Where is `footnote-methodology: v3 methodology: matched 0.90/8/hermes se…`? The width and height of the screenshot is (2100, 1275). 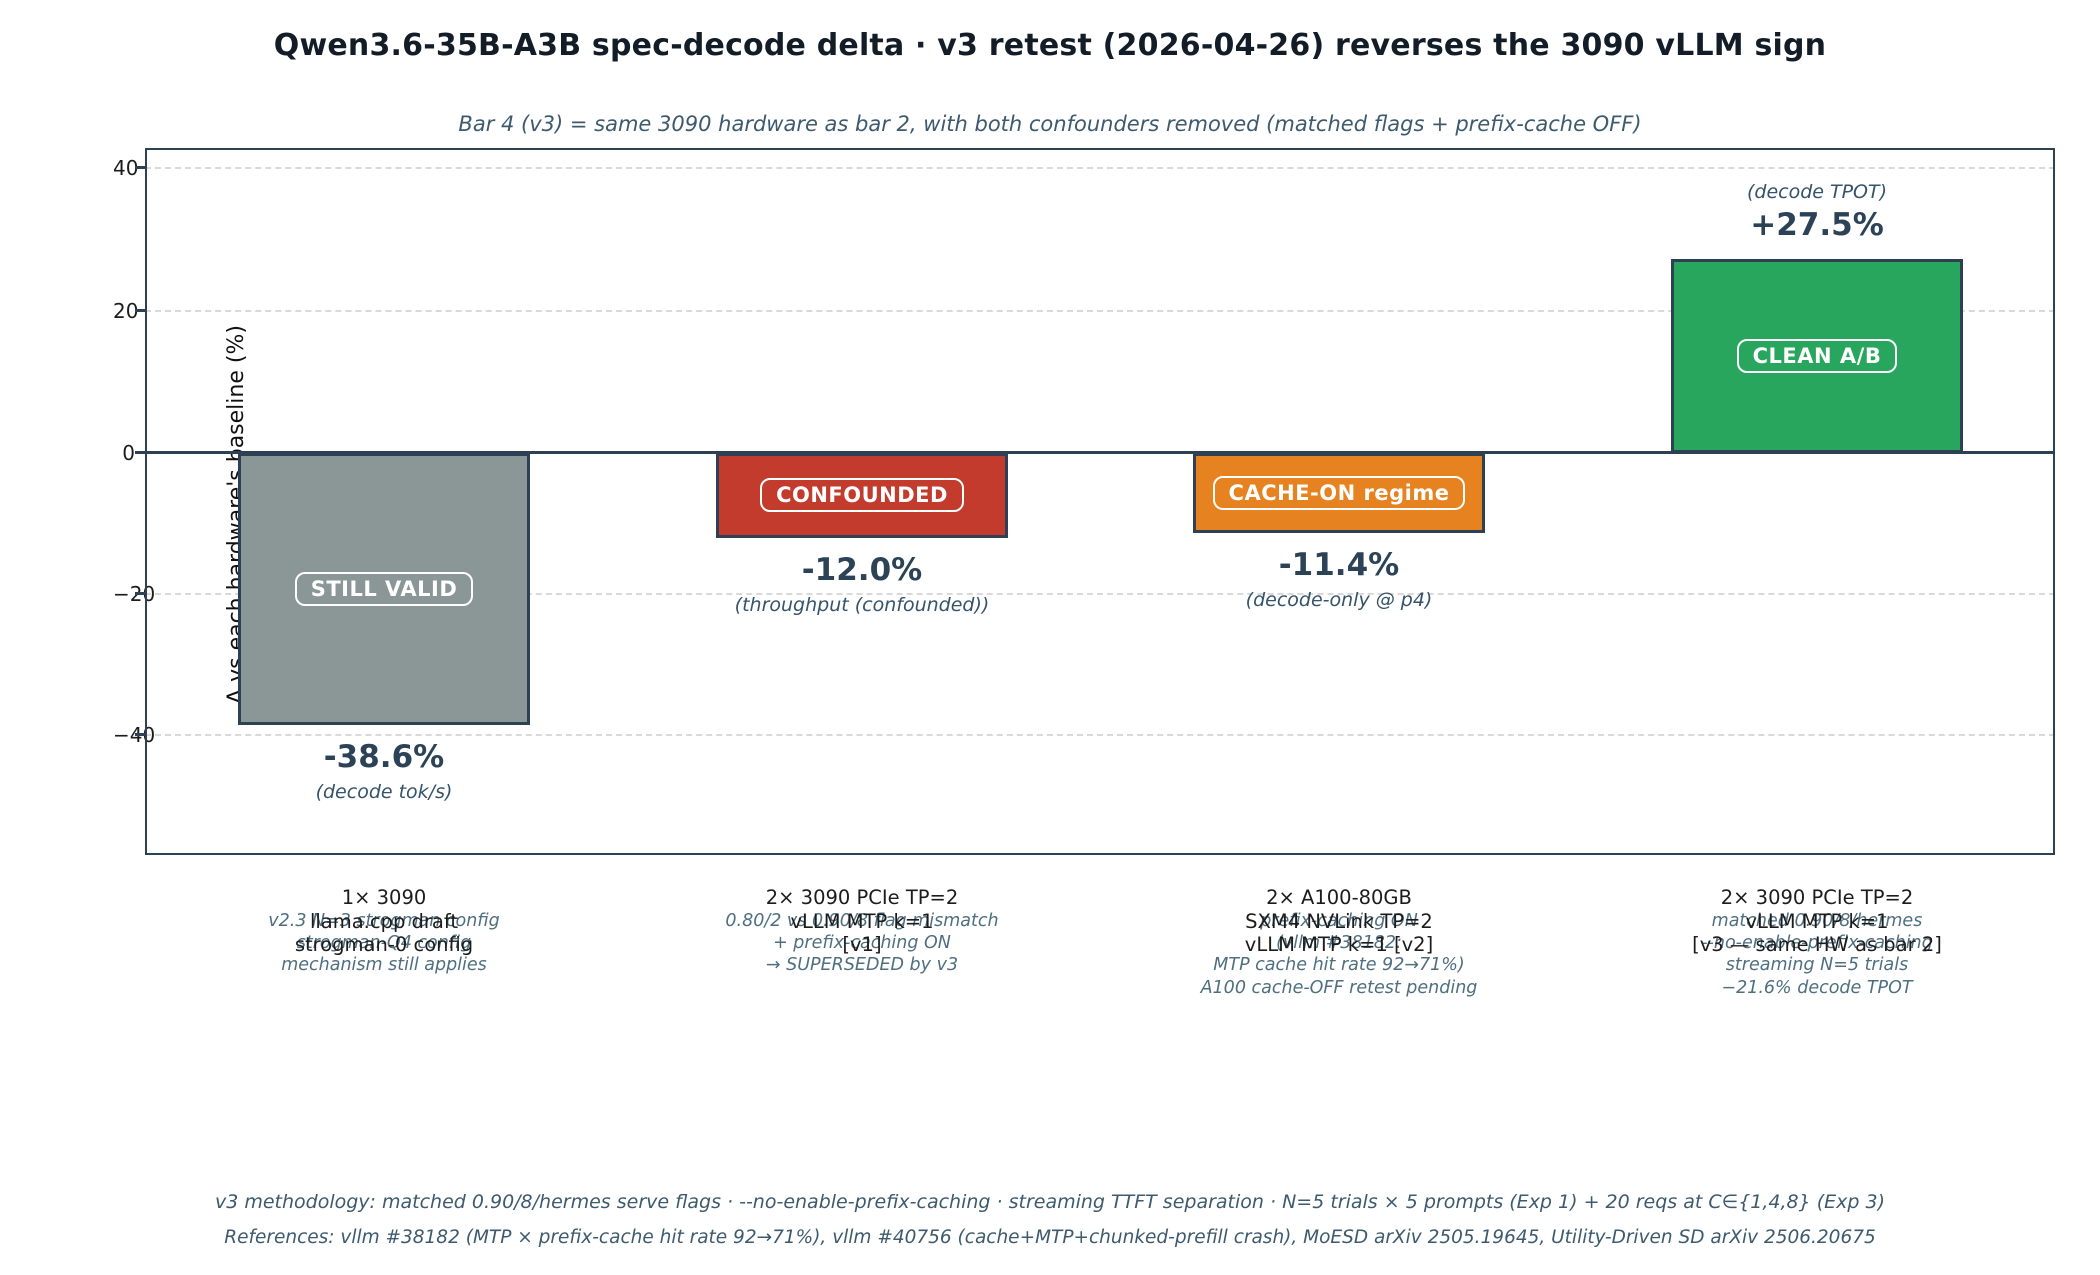 footnote-methodology: v3 methodology: matched 0.90/8/hermes se… is located at coordinates (1050, 1202).